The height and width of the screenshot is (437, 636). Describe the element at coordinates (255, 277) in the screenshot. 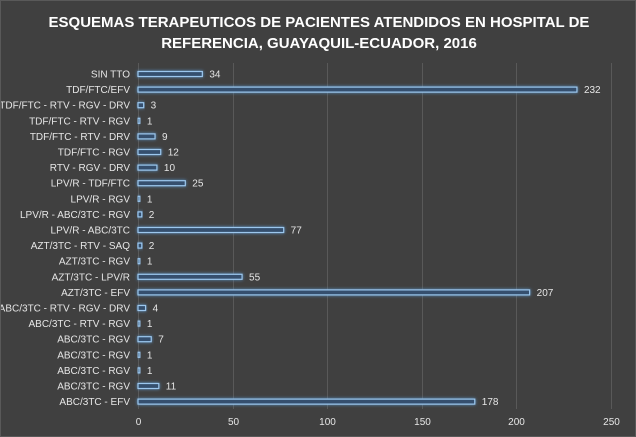

I see `data-label-13: 55` at that location.